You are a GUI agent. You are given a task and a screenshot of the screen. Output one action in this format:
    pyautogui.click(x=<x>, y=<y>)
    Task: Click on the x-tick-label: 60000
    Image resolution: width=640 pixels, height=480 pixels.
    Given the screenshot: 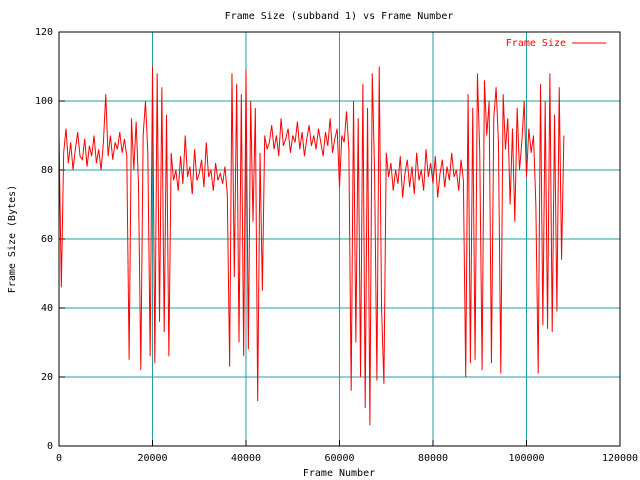 What is the action you would take?
    pyautogui.click(x=339, y=458)
    